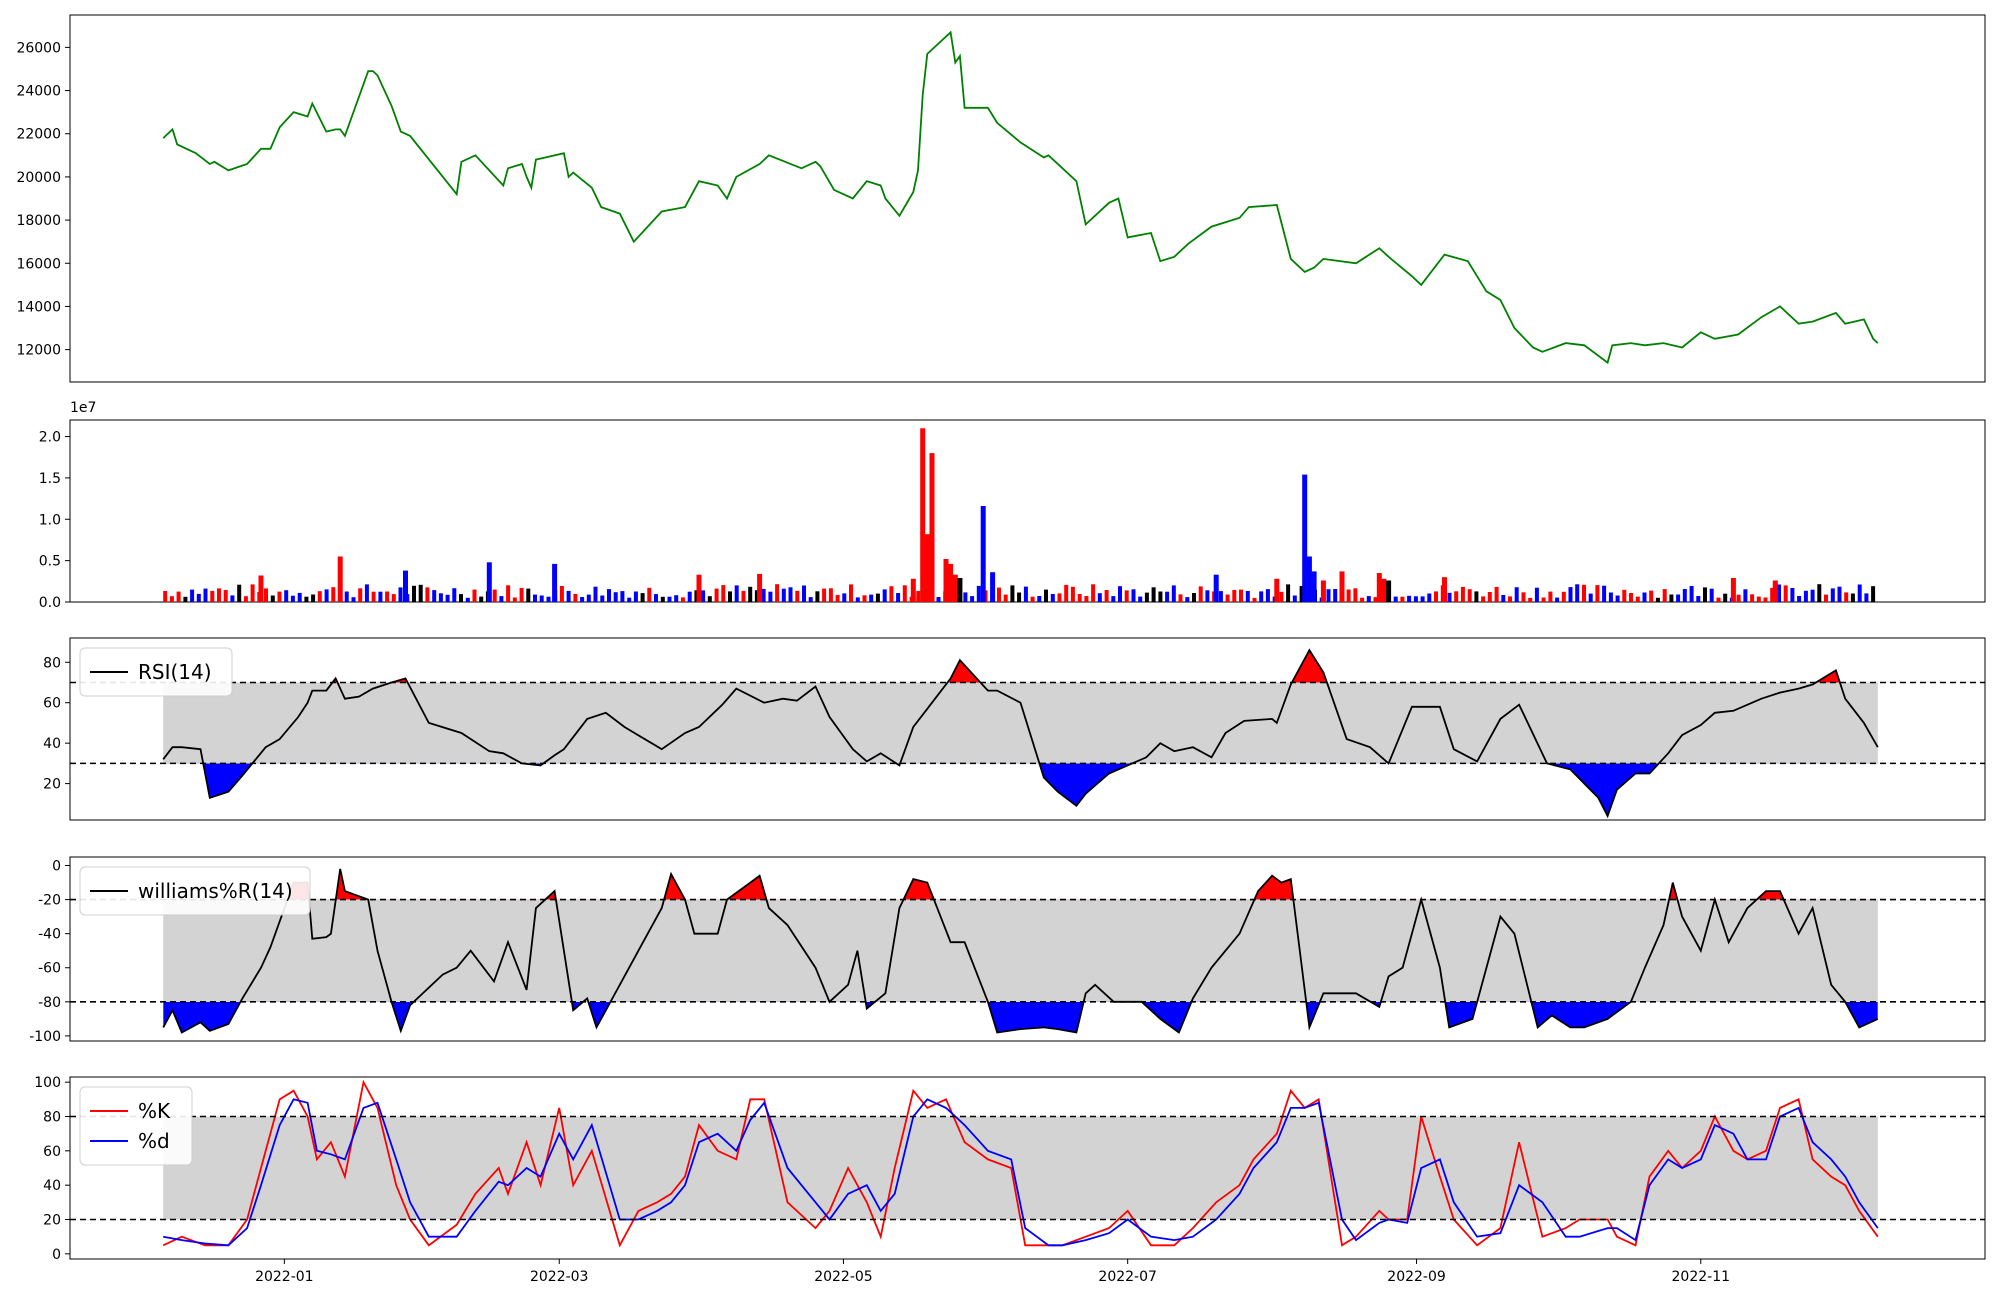  What do you see at coordinates (38, 351) in the screenshot?
I see `y-tick-label: 12000` at bounding box center [38, 351].